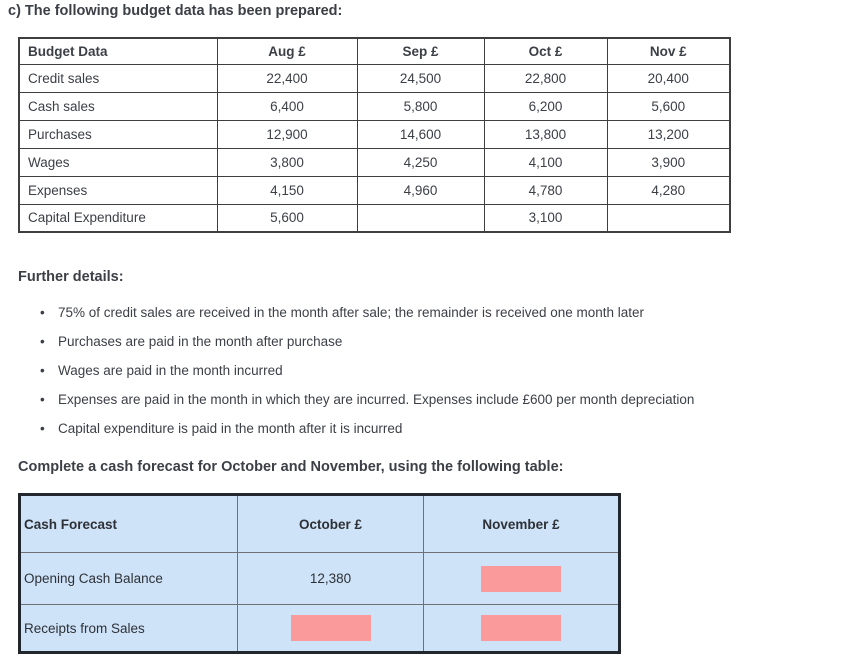 Image resolution: width=867 pixels, height=669 pixels. I want to click on value-cell: 6,400, so click(287, 106).